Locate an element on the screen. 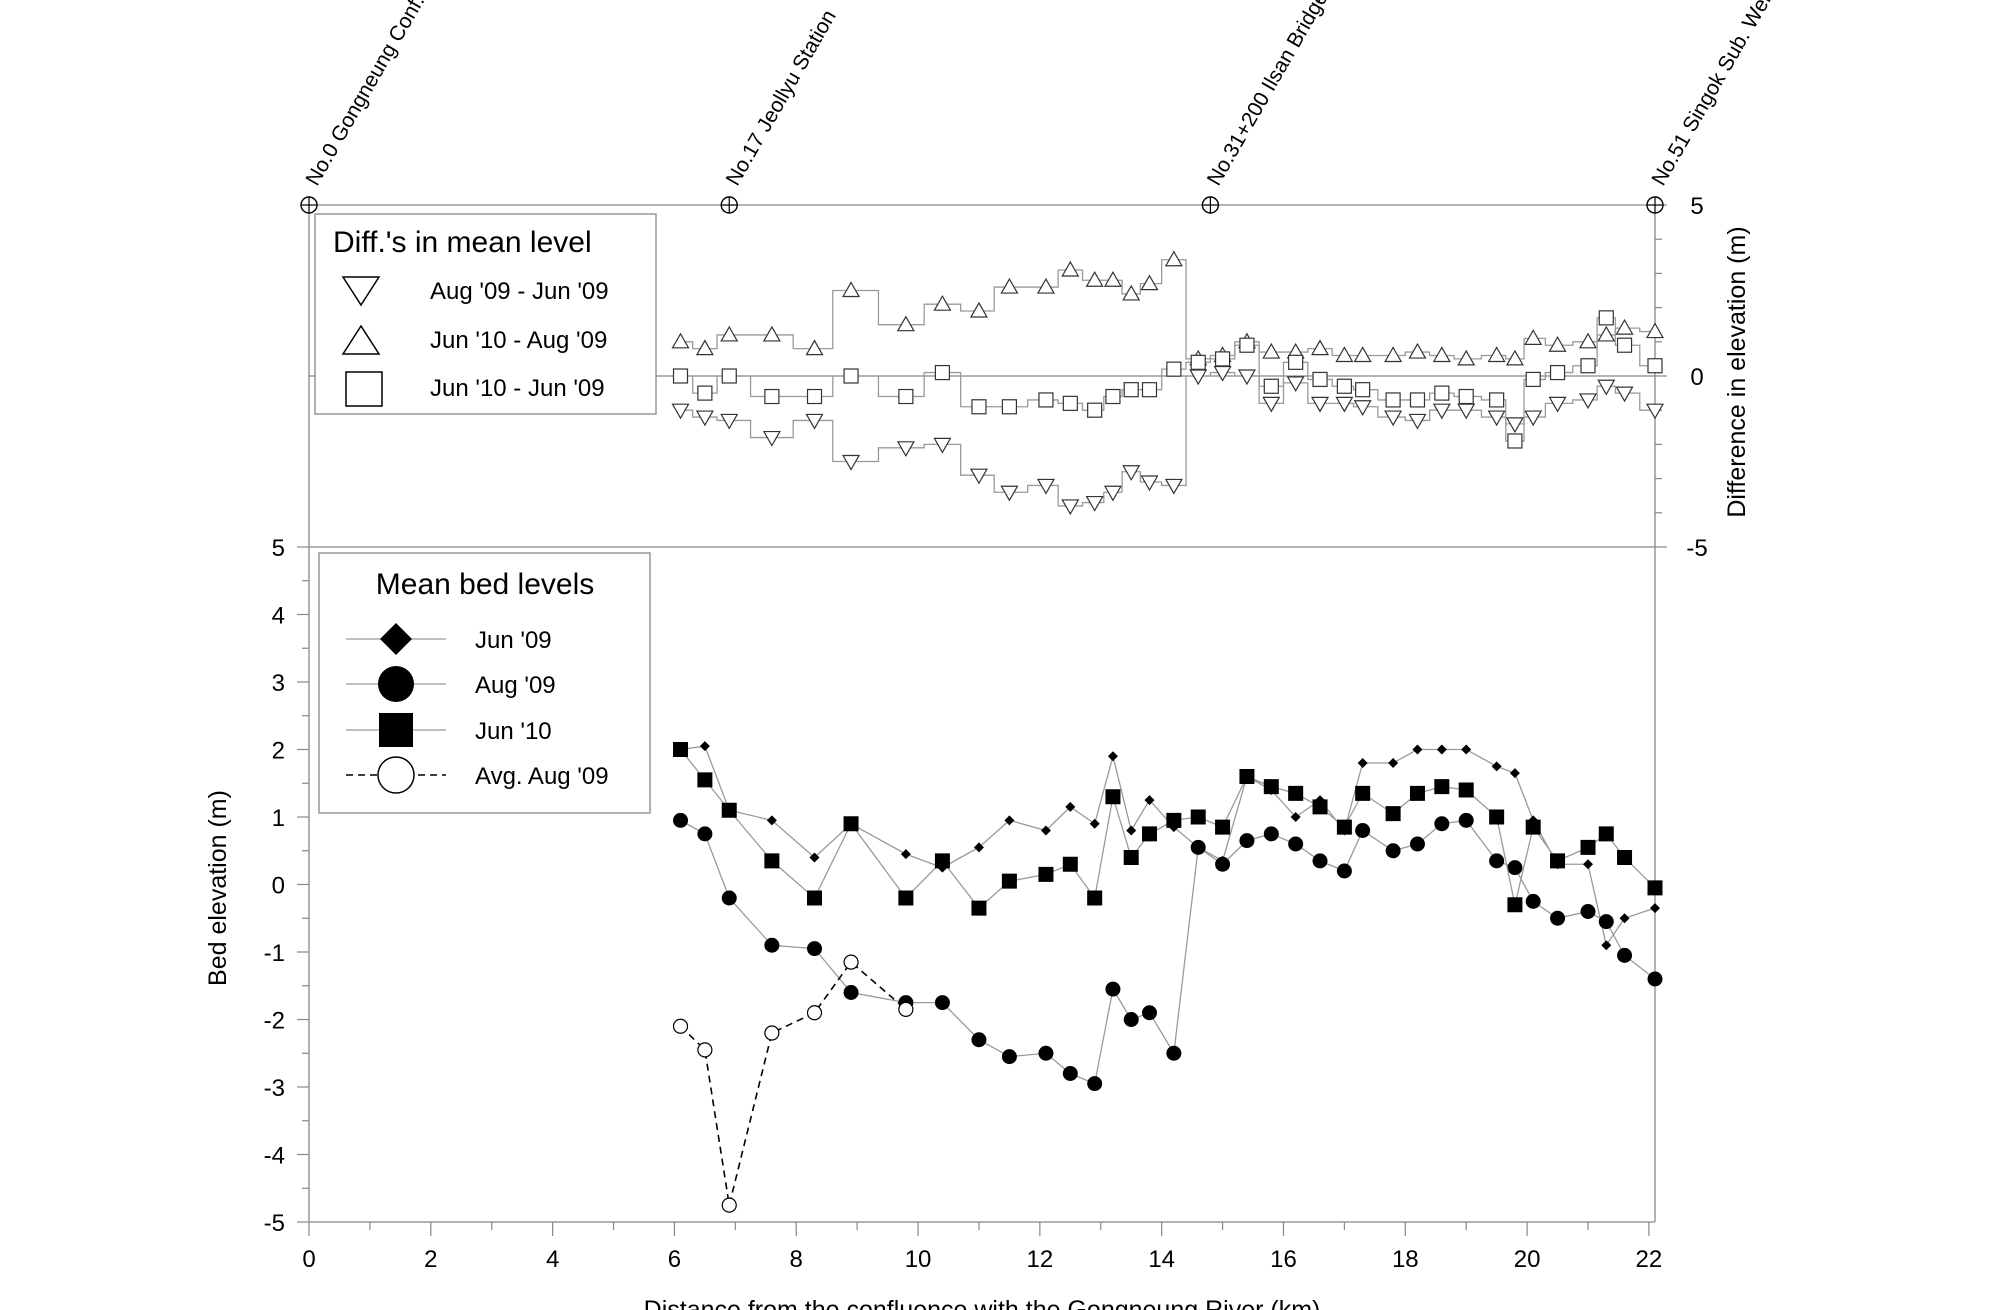 This screenshot has height=1310, width=2008. difference-y-tick-label: 5 is located at coordinates (1696, 206).